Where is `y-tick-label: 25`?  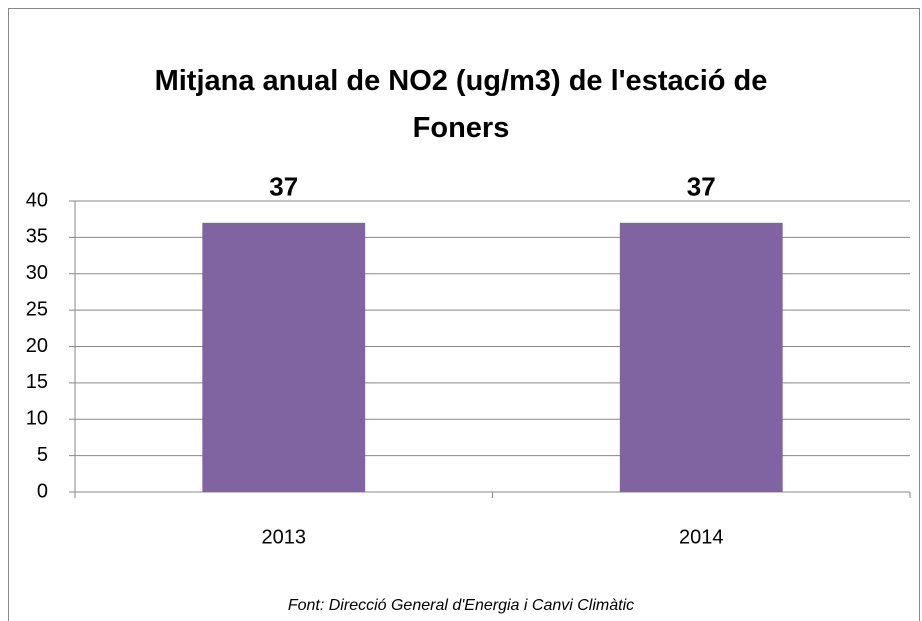
y-tick-label: 25 is located at coordinates (37, 309).